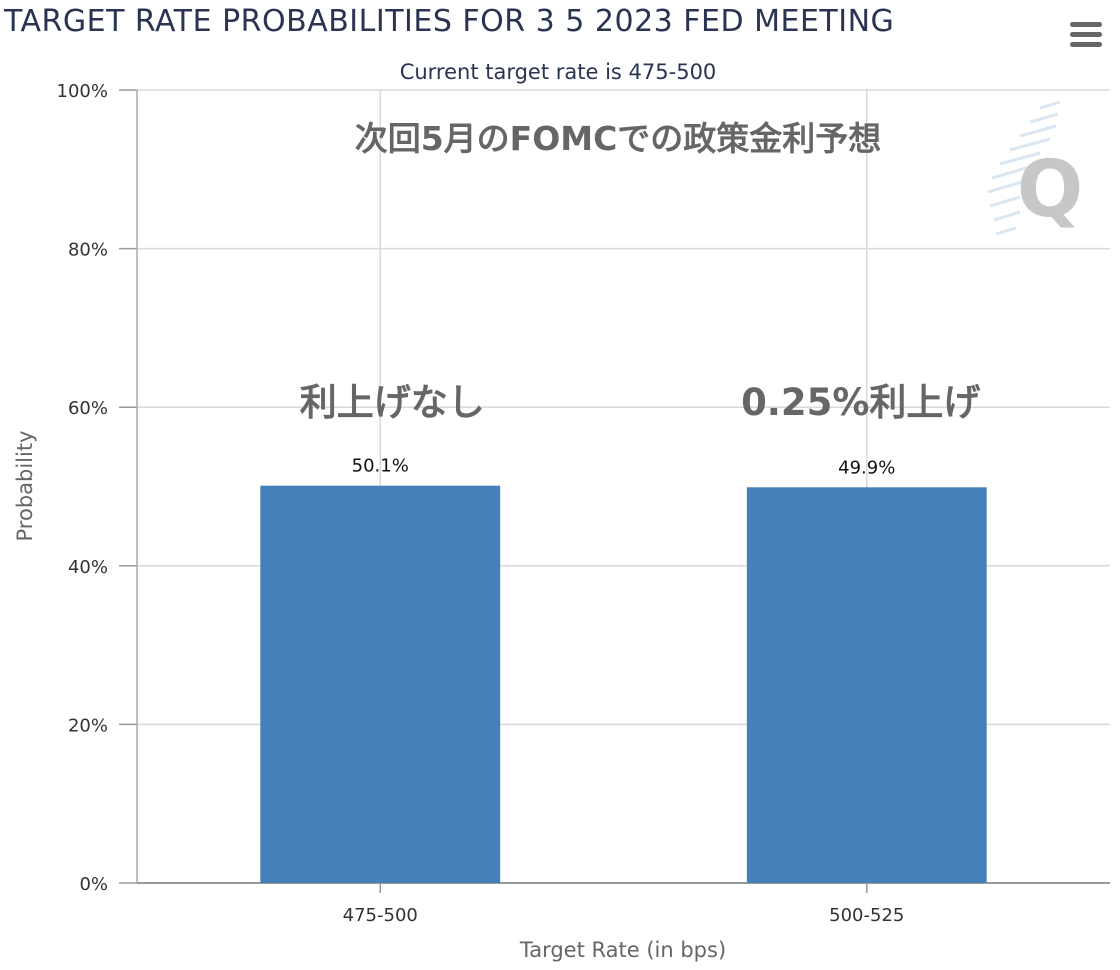 The height and width of the screenshot is (970, 1120). Describe the element at coordinates (380, 466) in the screenshot. I see `bar-data-label: 50.1%` at that location.